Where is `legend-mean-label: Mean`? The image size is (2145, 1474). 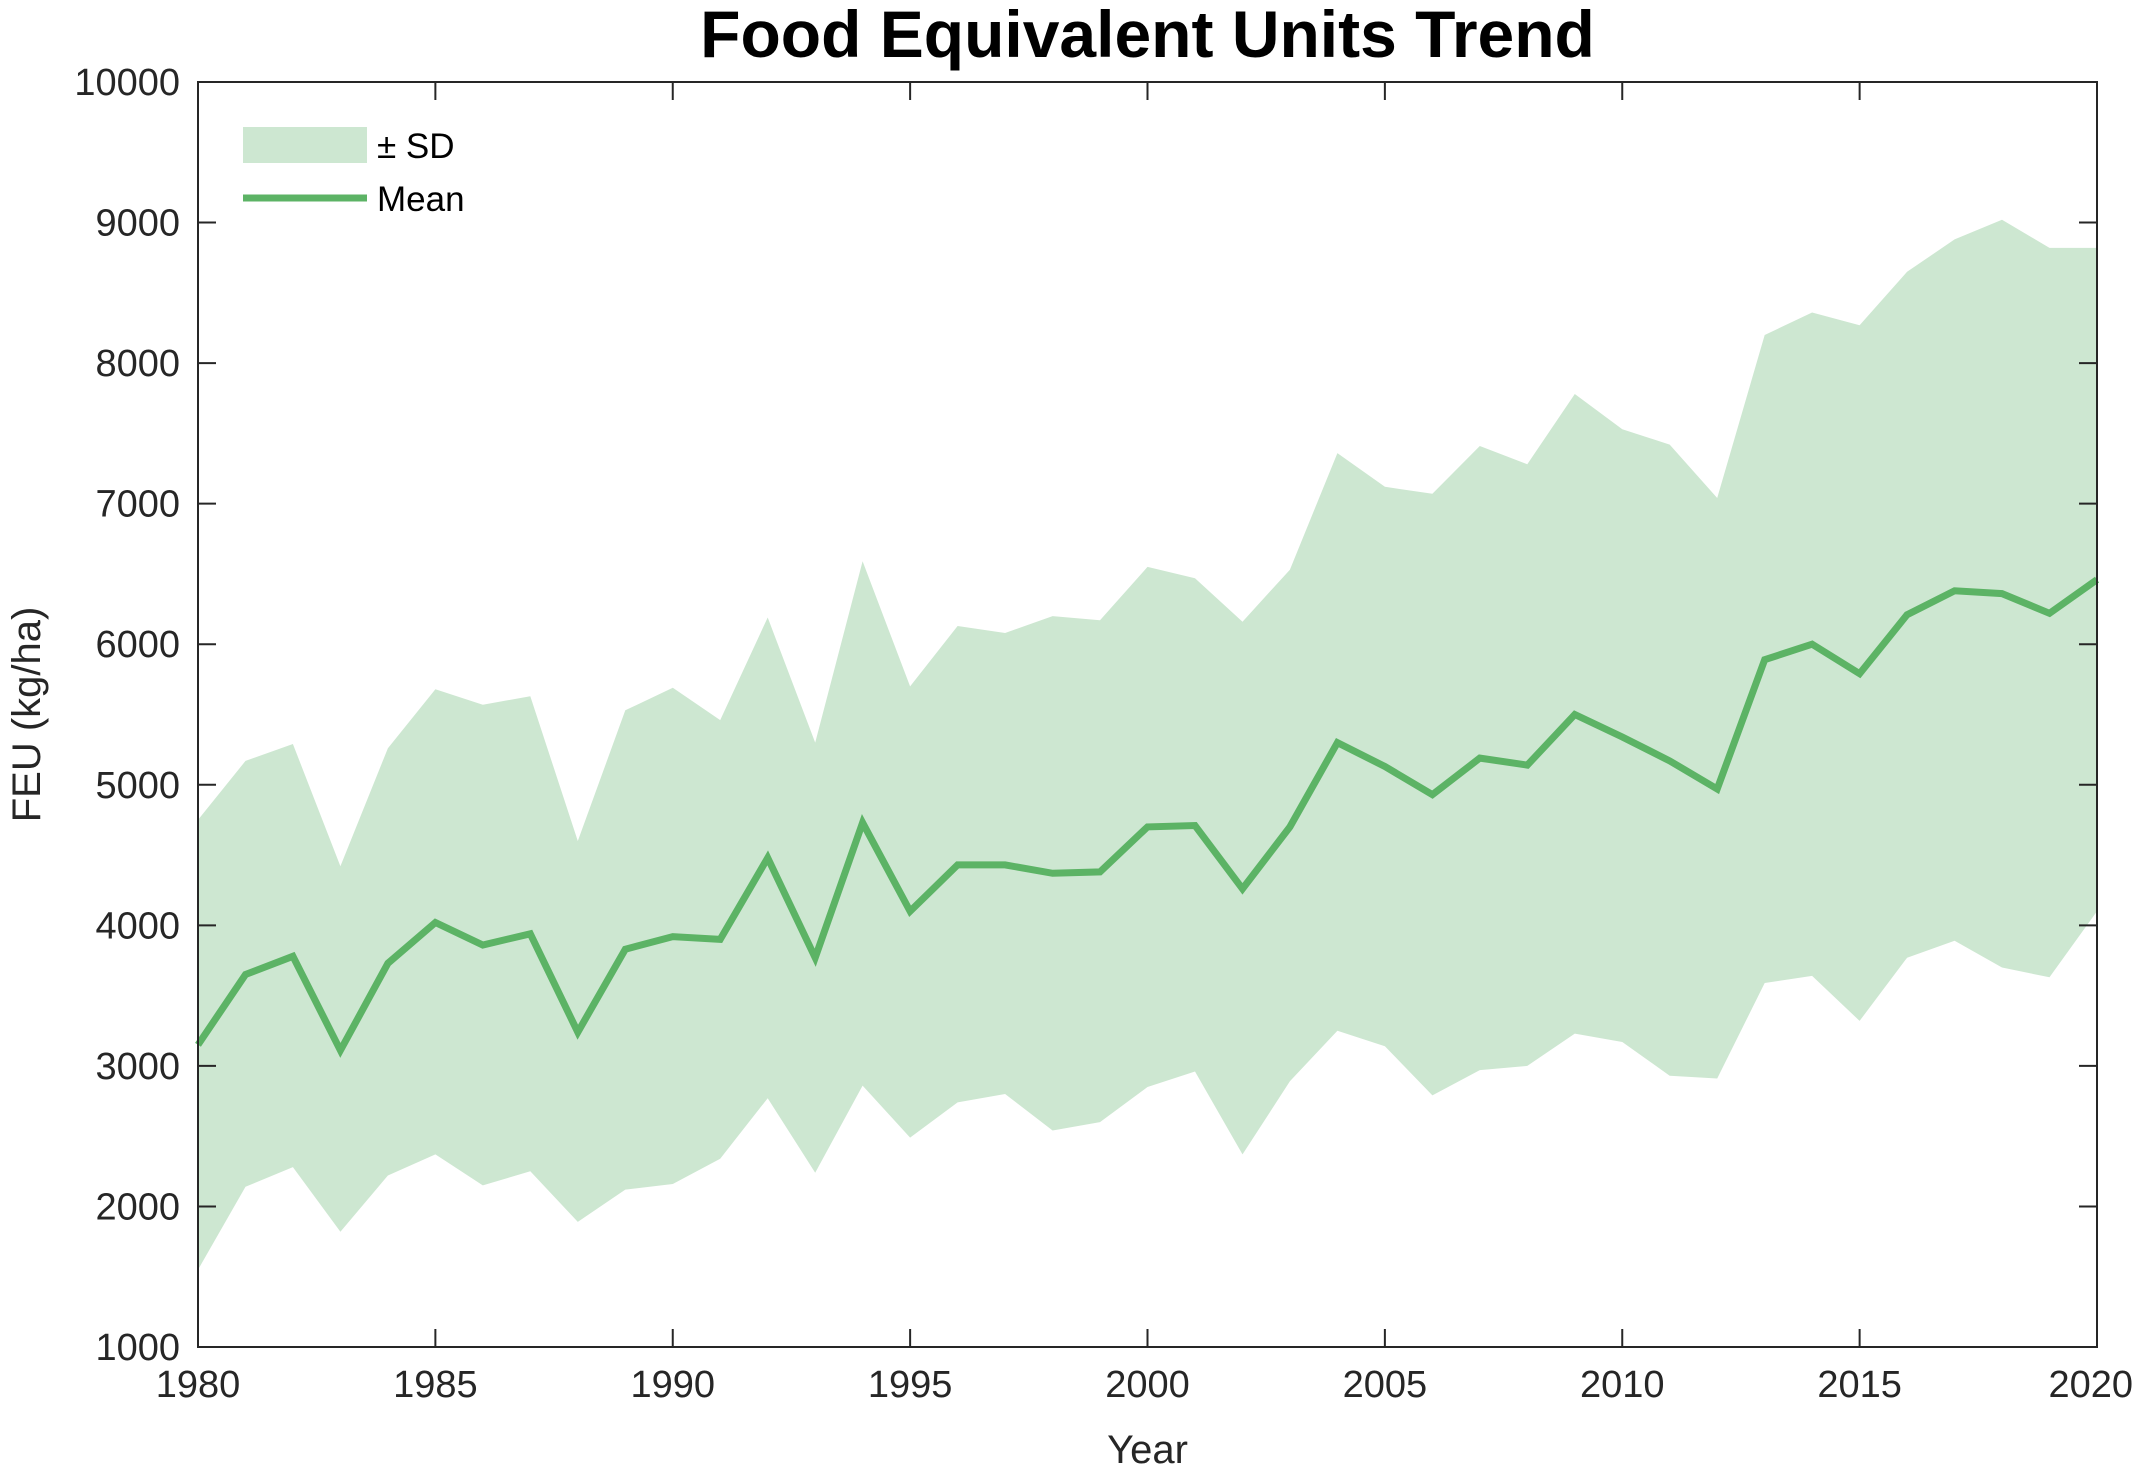 legend-mean-label: Mean is located at coordinates (421, 199).